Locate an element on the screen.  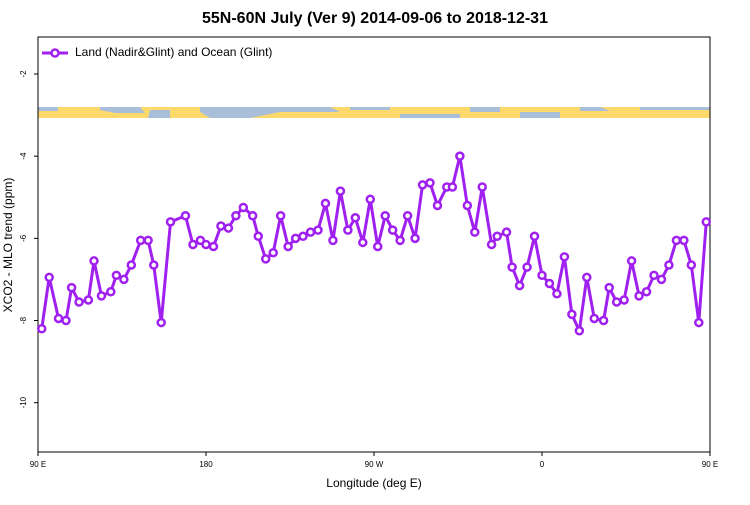
map-strip is located at coordinates (374, 112).